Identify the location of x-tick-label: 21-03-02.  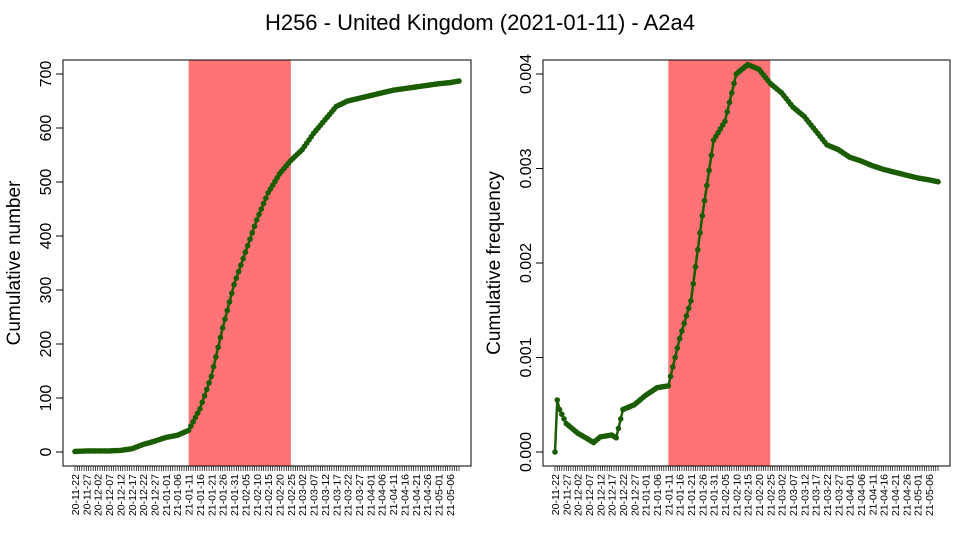
(303, 495).